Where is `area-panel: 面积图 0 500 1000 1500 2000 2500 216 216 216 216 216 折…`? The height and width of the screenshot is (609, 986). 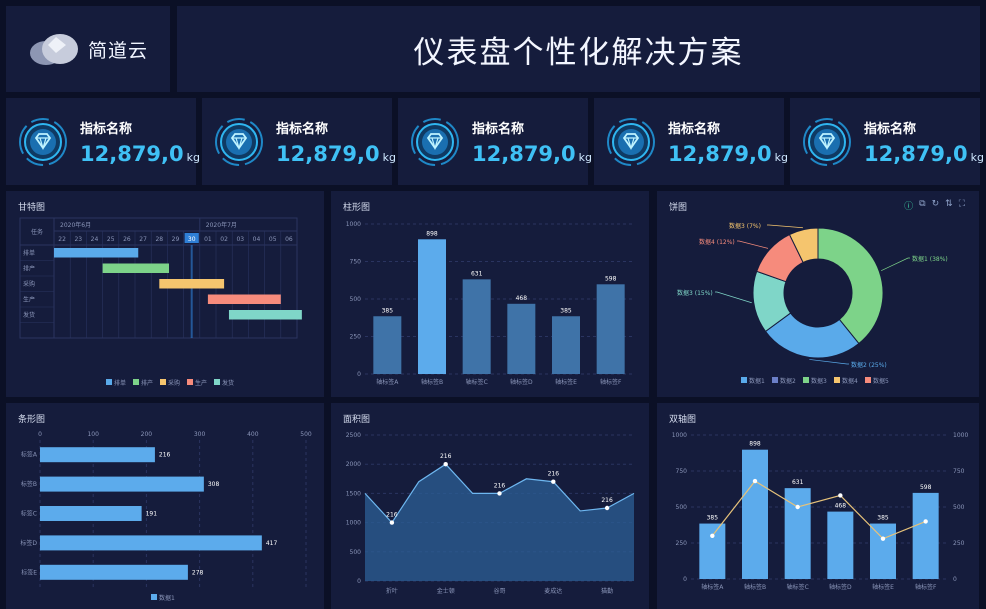 area-panel: 面积图 0 500 1000 1500 2000 2500 216 216 216 216 216 折… is located at coordinates (490, 506).